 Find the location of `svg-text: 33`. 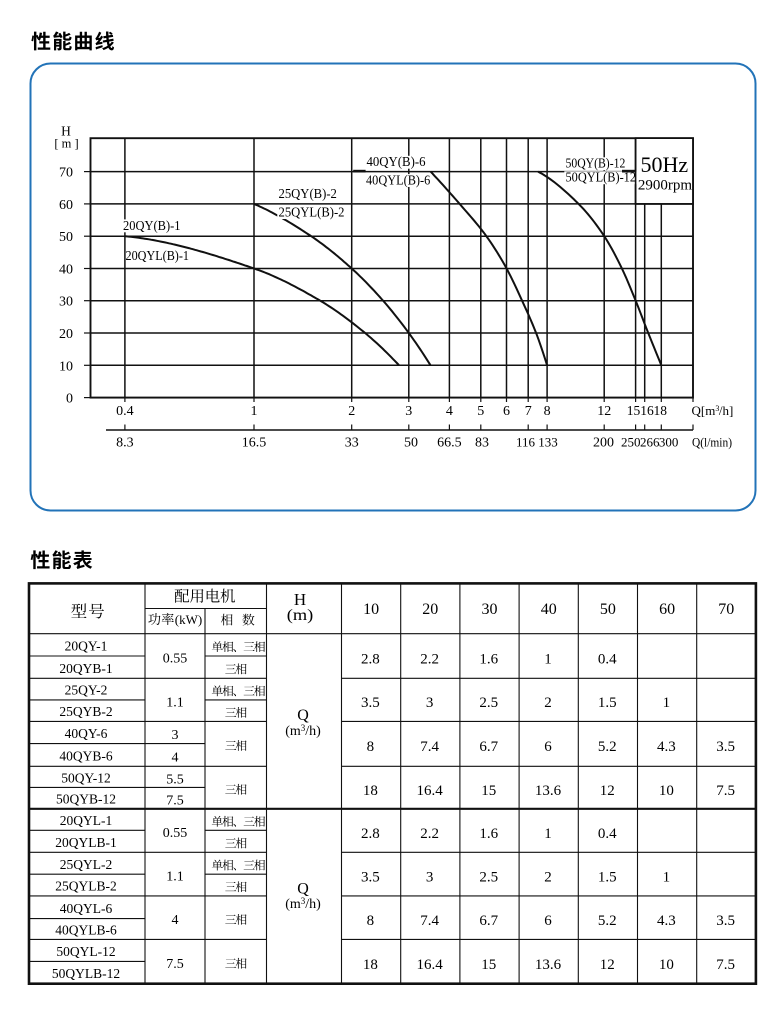

svg-text: 33 is located at coordinates (352, 443).